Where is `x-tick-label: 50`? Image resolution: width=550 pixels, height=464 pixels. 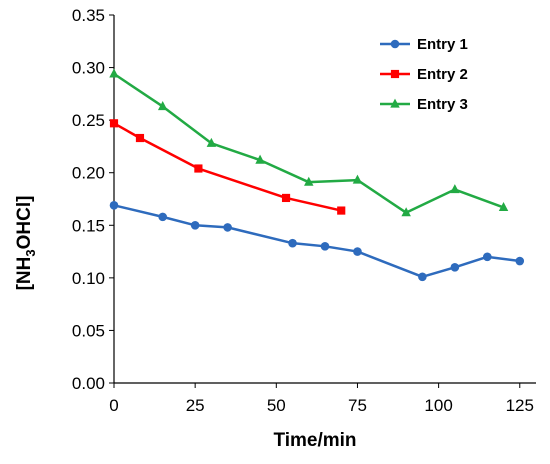 x-tick-label: 50 is located at coordinates (276, 405).